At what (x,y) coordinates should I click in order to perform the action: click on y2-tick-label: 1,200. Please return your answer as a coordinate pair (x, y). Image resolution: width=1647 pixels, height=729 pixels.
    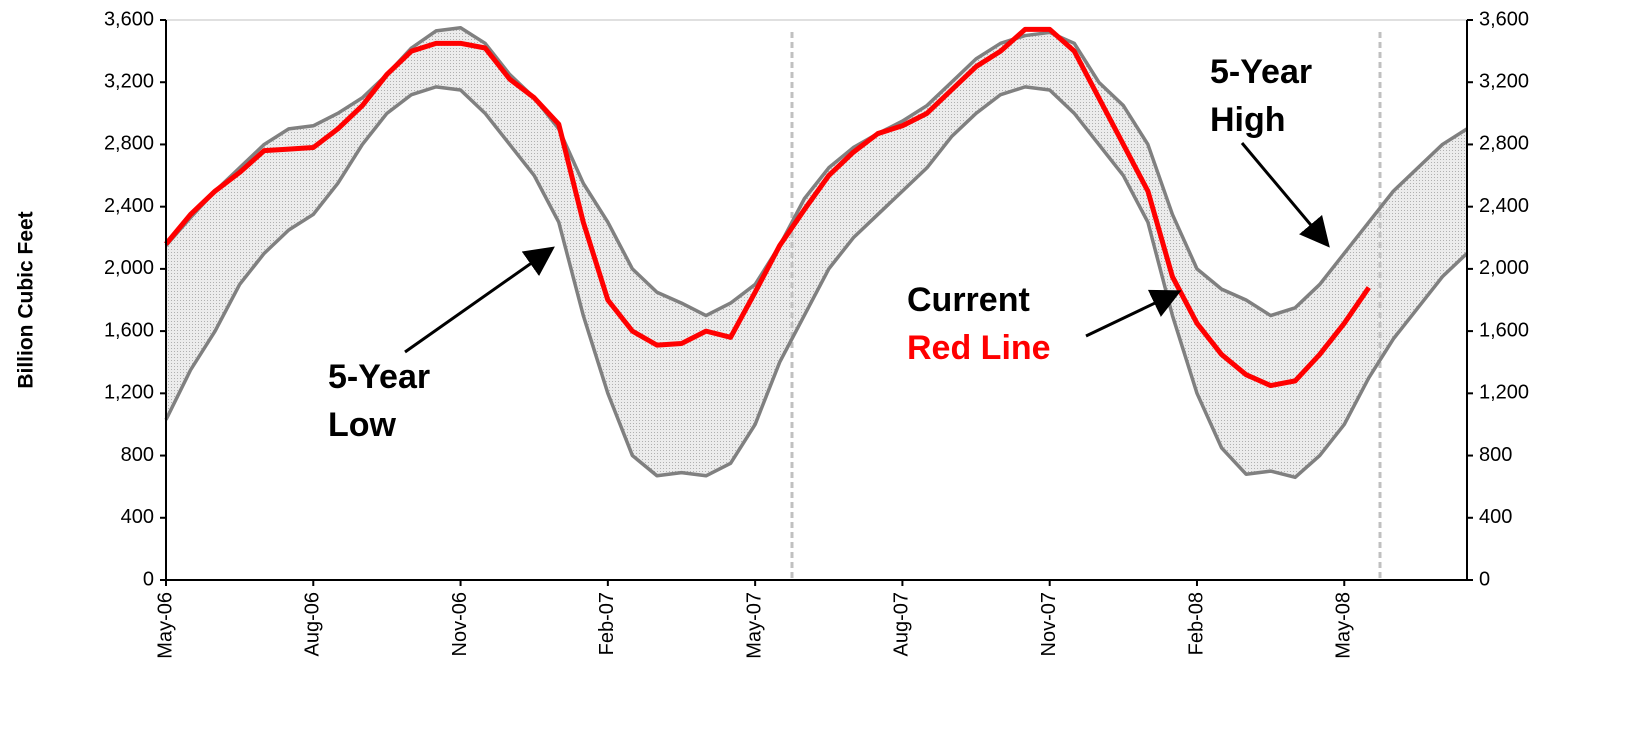
    Looking at the image, I should click on (1504, 393).